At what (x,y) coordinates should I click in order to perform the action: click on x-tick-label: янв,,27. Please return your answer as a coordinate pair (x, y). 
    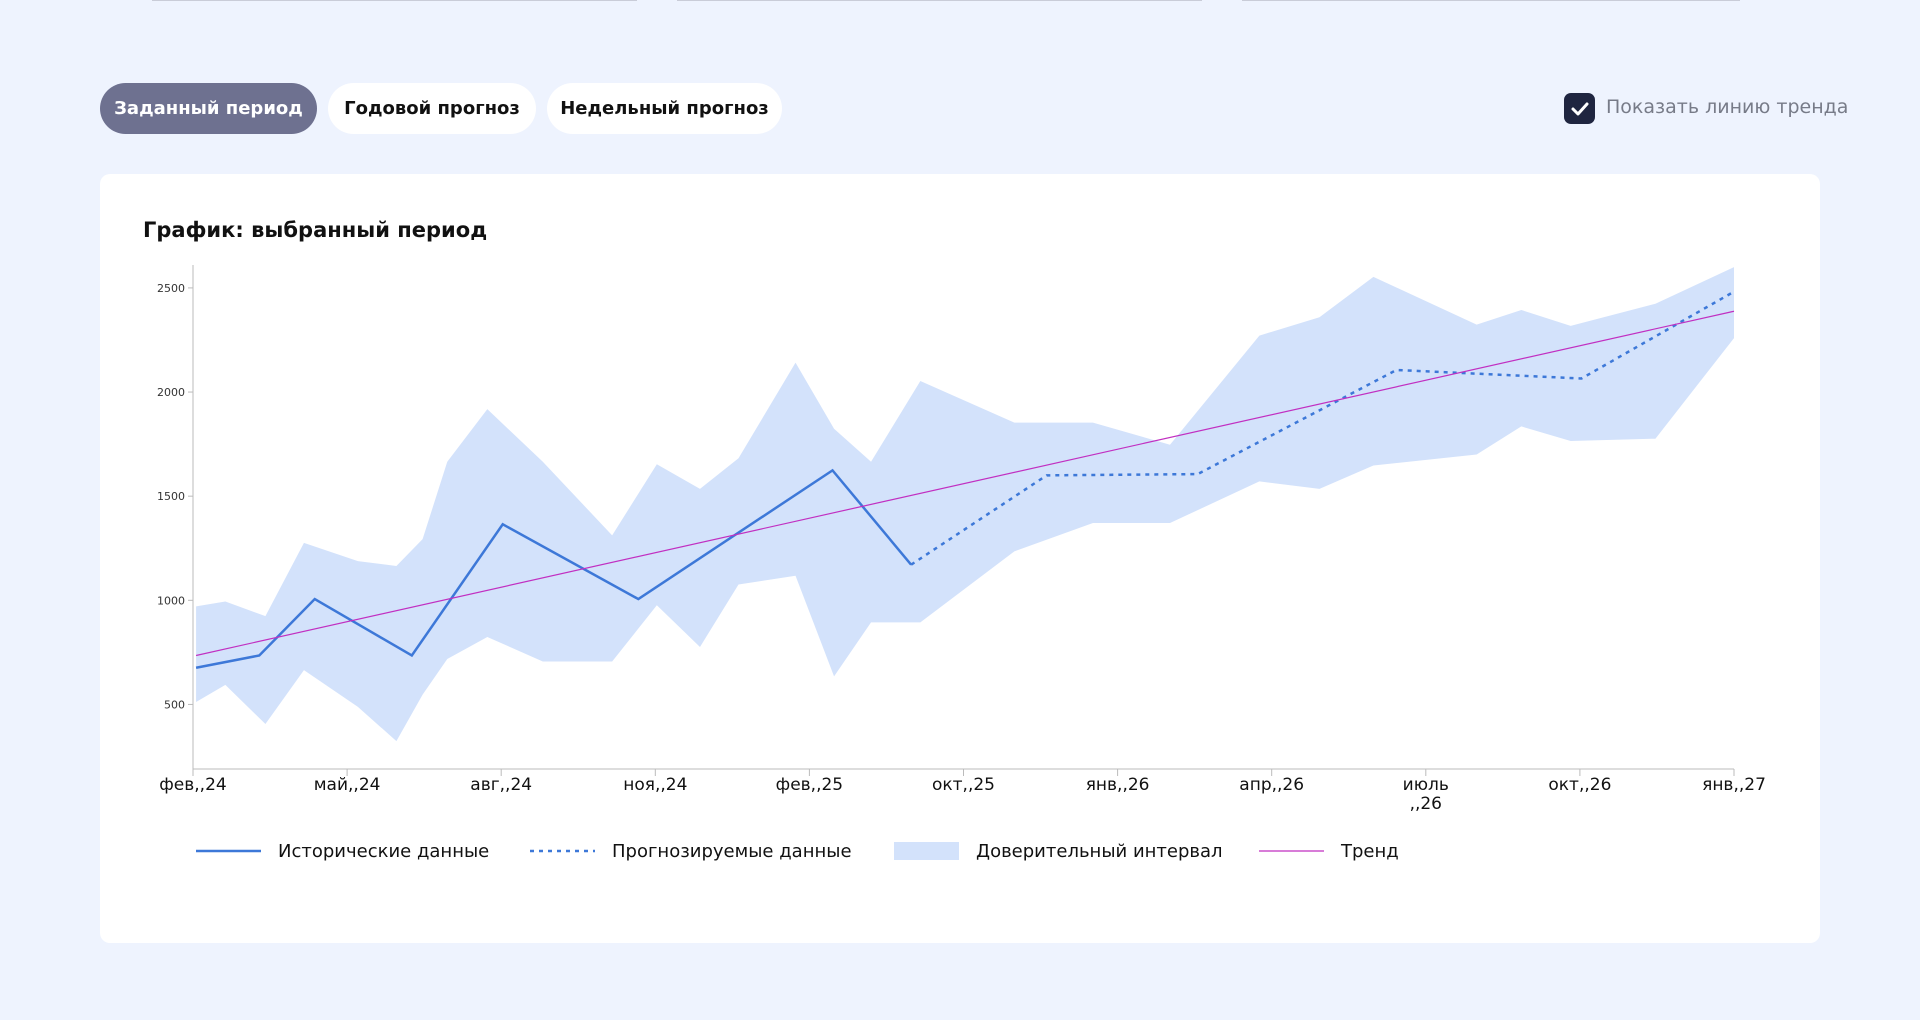
    Looking at the image, I should click on (1734, 785).